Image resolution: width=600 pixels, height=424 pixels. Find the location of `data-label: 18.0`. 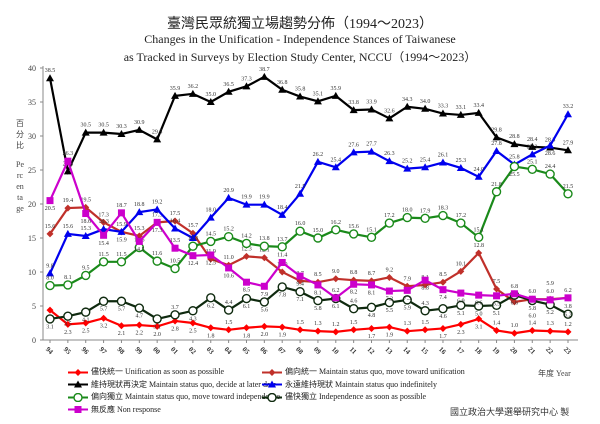

data-label: 18.0 is located at coordinates (407, 211).